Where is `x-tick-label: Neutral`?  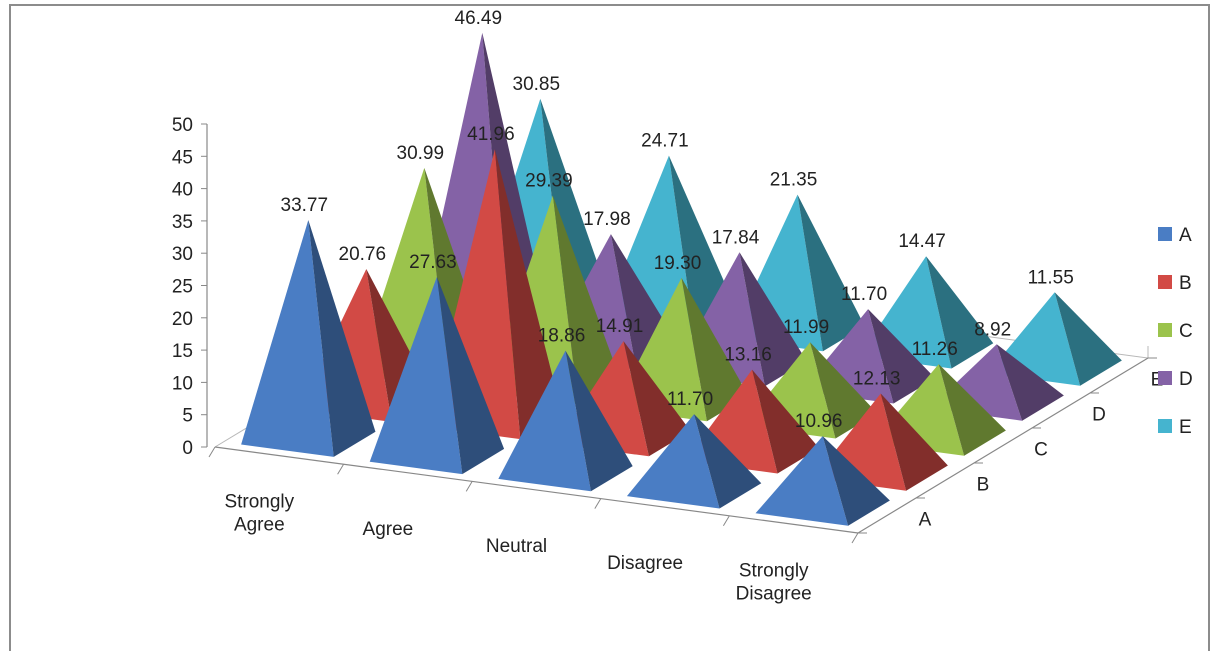 x-tick-label: Neutral is located at coordinates (516, 546).